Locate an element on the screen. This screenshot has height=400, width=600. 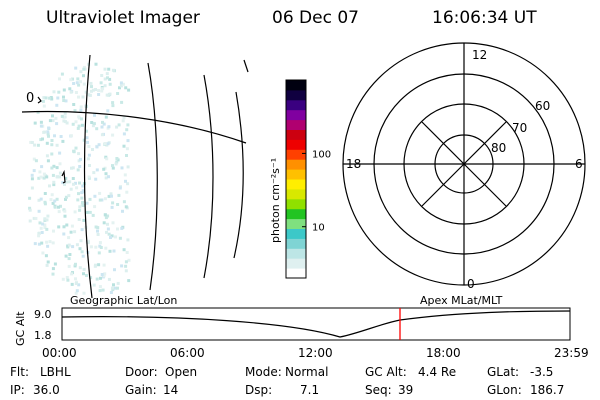
alt-plot-frame is located at coordinates (316, 324).